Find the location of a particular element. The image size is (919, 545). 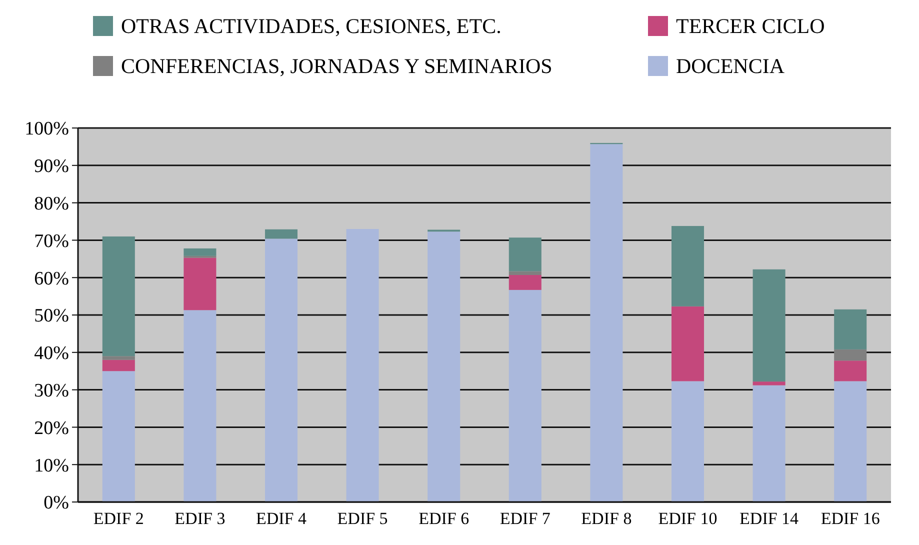

y-tick-label: 10% is located at coordinates (52, 465).